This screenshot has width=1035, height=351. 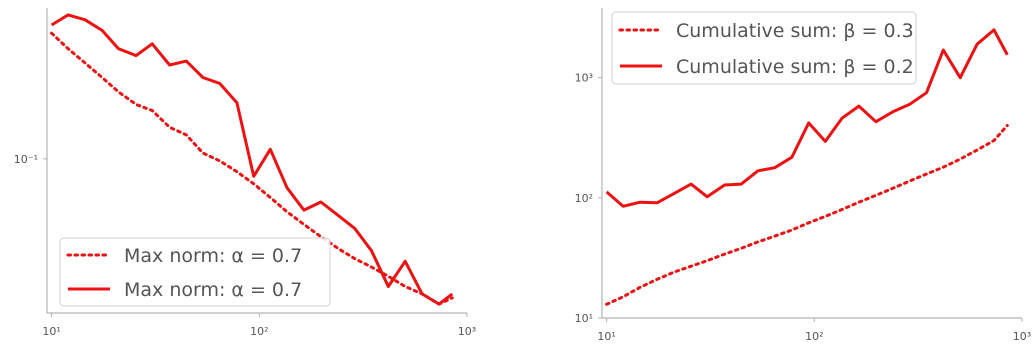 I want to click on legend-label: Cumulative sum: β = 0.2, so click(x=795, y=67).